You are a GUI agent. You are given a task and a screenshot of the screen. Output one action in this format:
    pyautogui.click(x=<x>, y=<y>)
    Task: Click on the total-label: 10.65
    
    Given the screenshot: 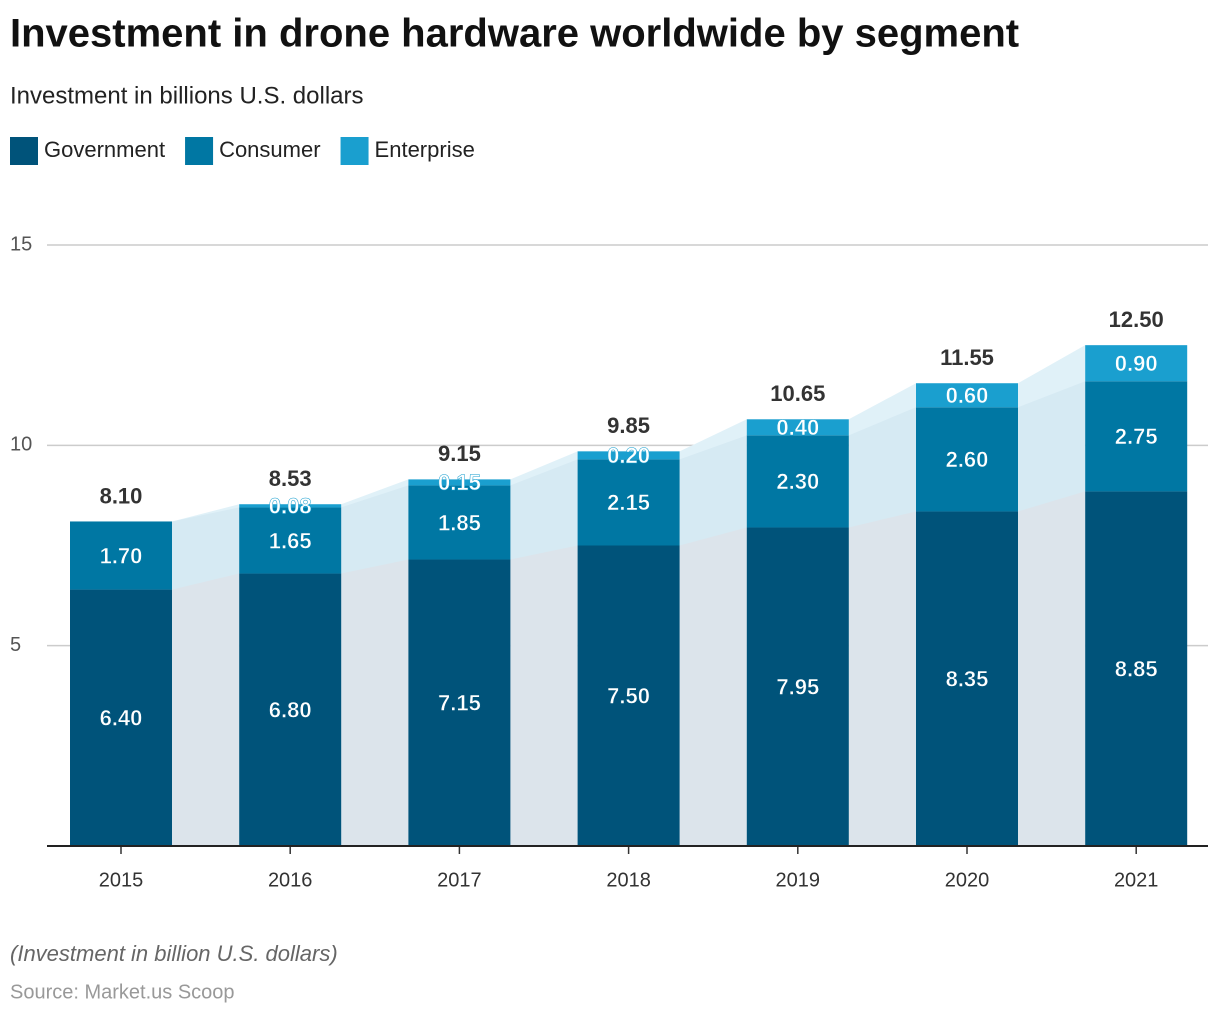 What is the action you would take?
    pyautogui.click(x=797, y=393)
    